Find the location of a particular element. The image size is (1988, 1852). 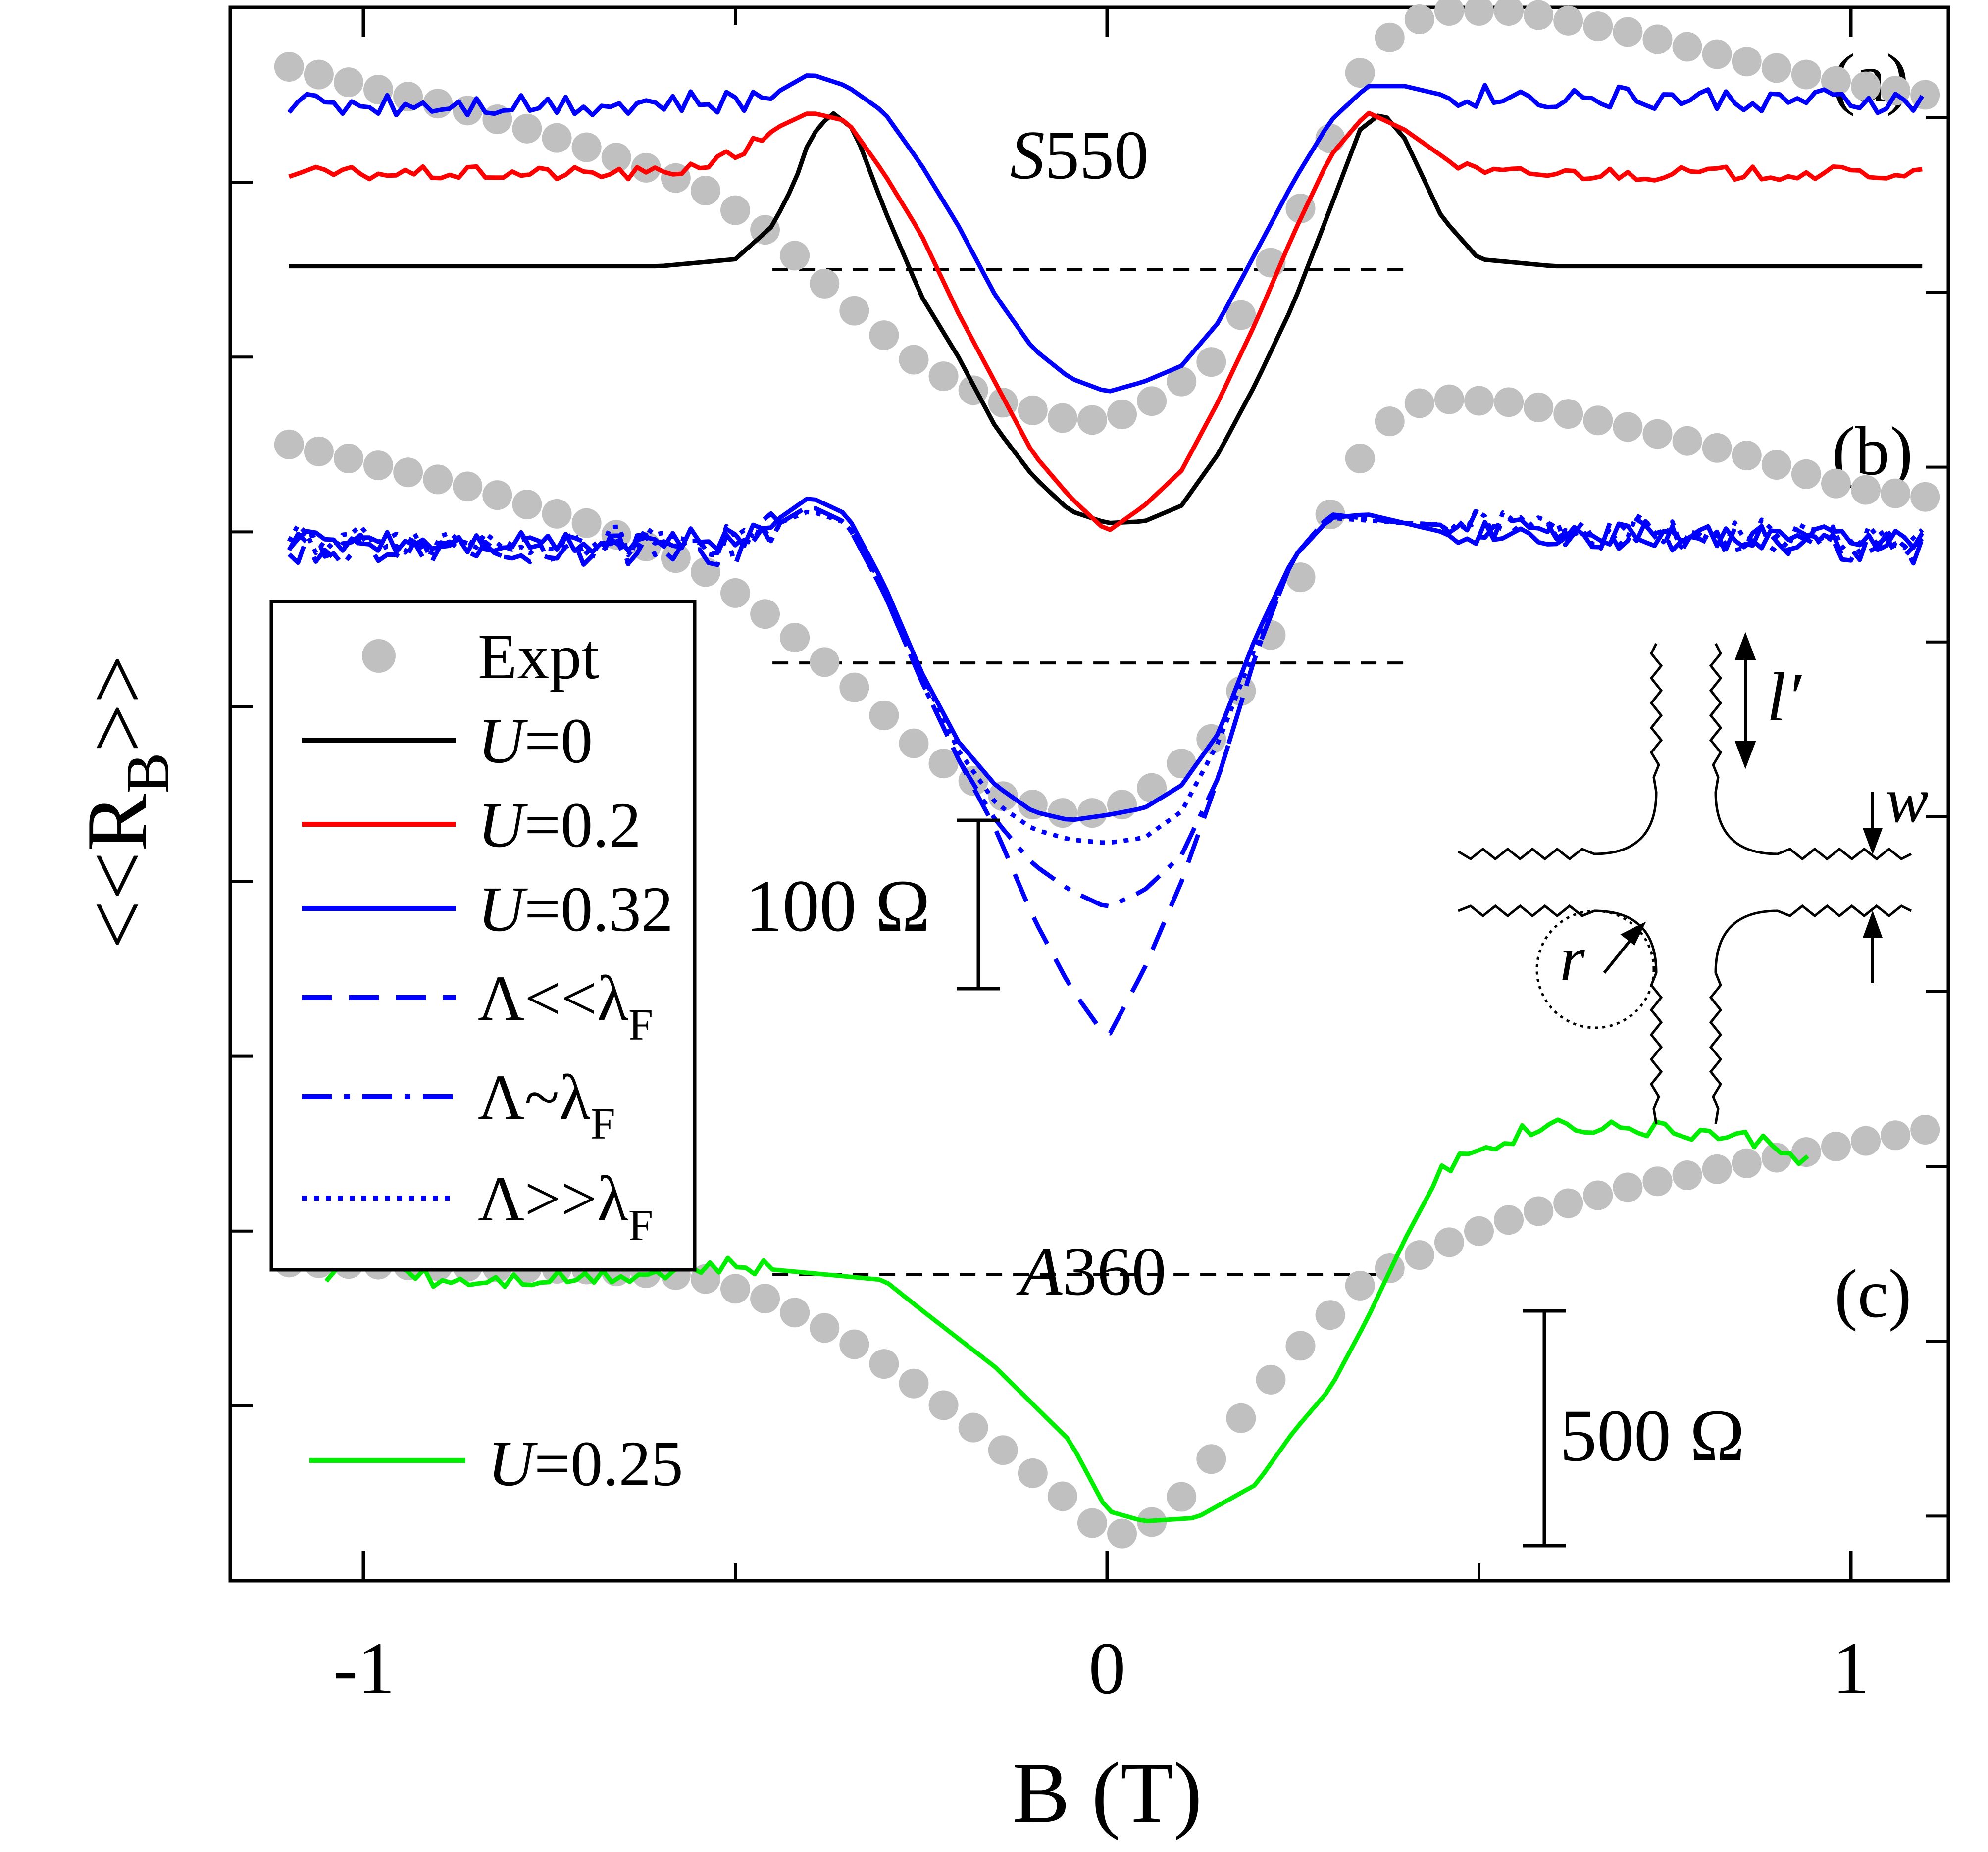

legend-label-u032-rest: =0.32 is located at coordinates (598, 909).